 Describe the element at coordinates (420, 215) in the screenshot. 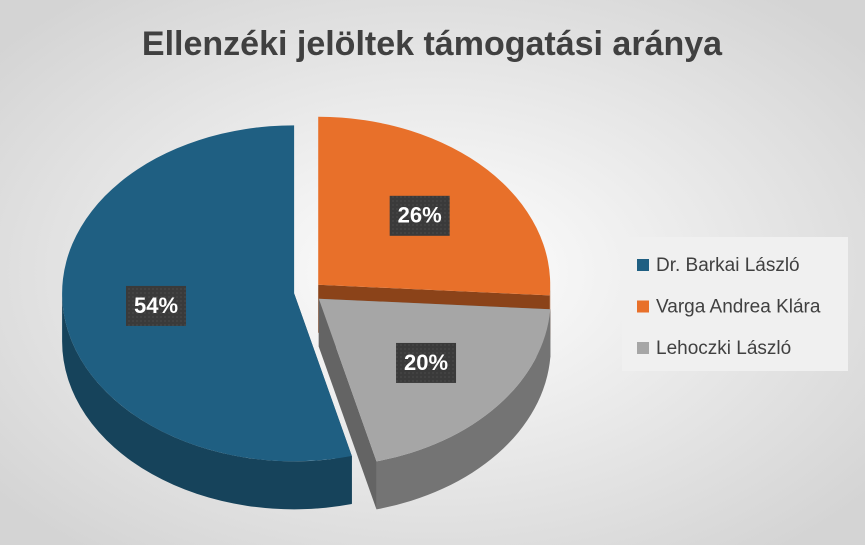

I see `data-label: 26%` at that location.